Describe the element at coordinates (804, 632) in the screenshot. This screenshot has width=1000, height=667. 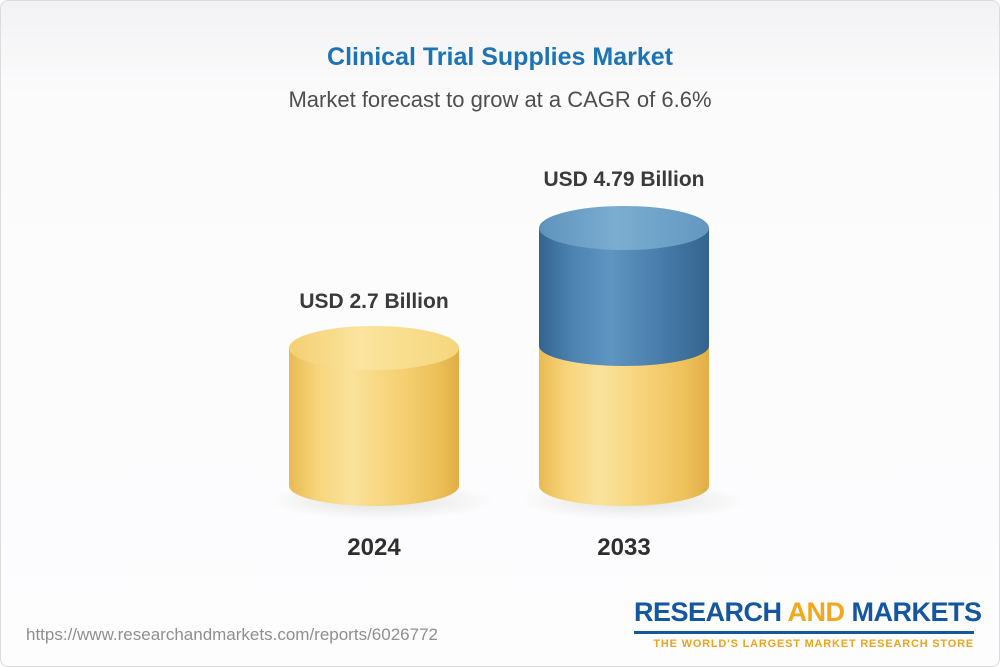
I see `logo-divider` at that location.